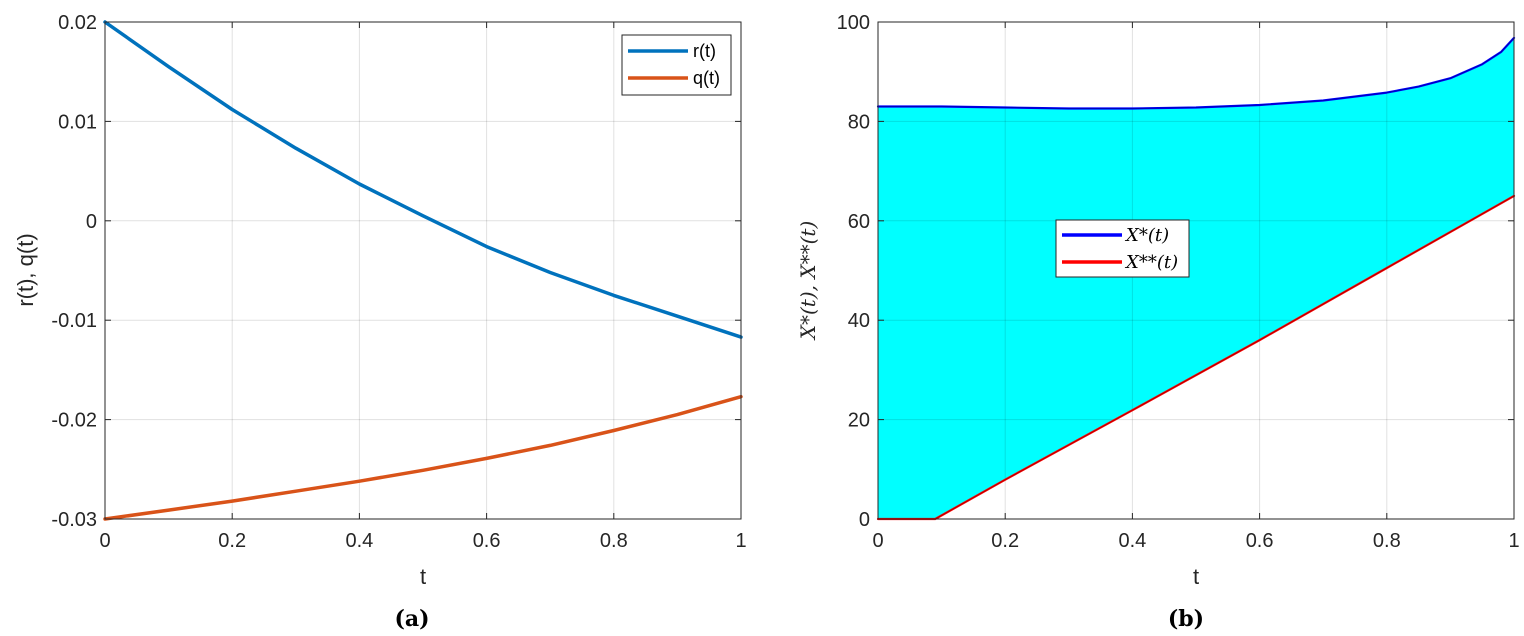 Image resolution: width=1524 pixels, height=636 pixels. What do you see at coordinates (1196, 576) in the screenshot?
I see `x-axis-label-b: t` at bounding box center [1196, 576].